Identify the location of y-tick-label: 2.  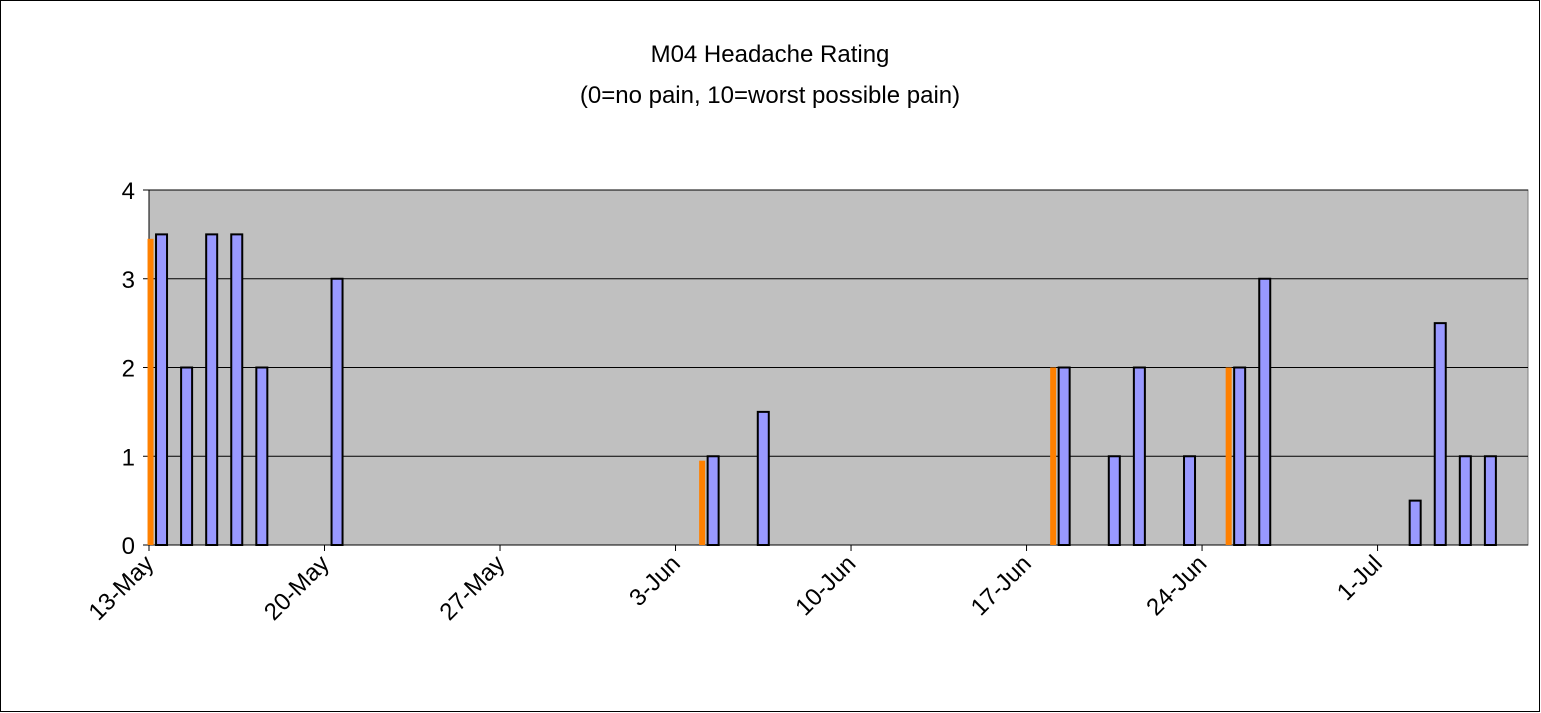
(128, 369).